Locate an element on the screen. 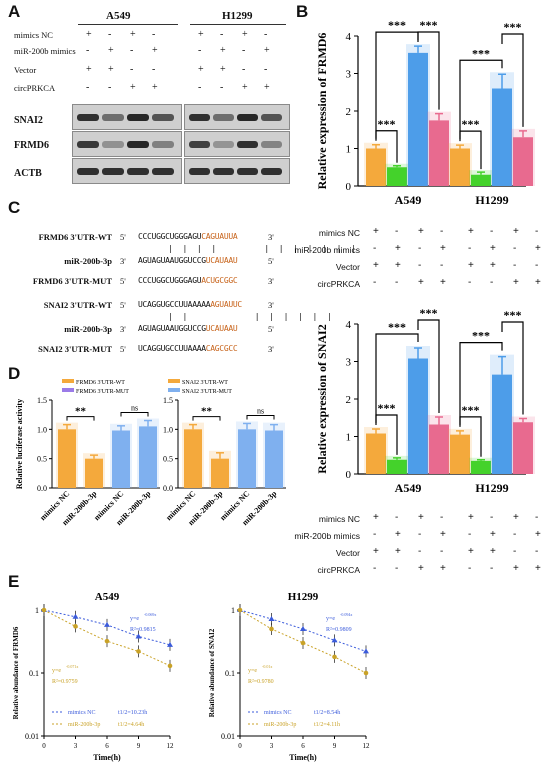 This screenshot has width=550, height=770. condition-label: miR-200b mimics is located at coordinates (45, 51).